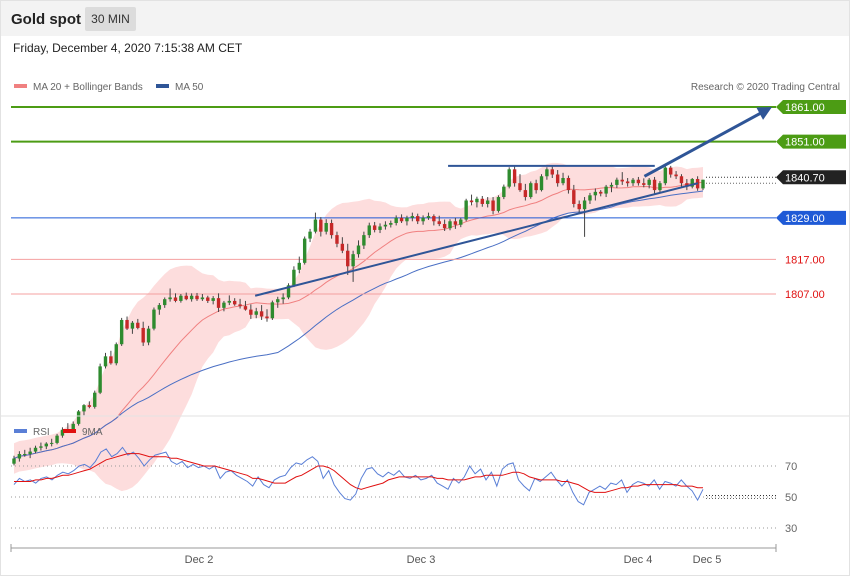  I want to click on rsi-line, so click(358, 476).